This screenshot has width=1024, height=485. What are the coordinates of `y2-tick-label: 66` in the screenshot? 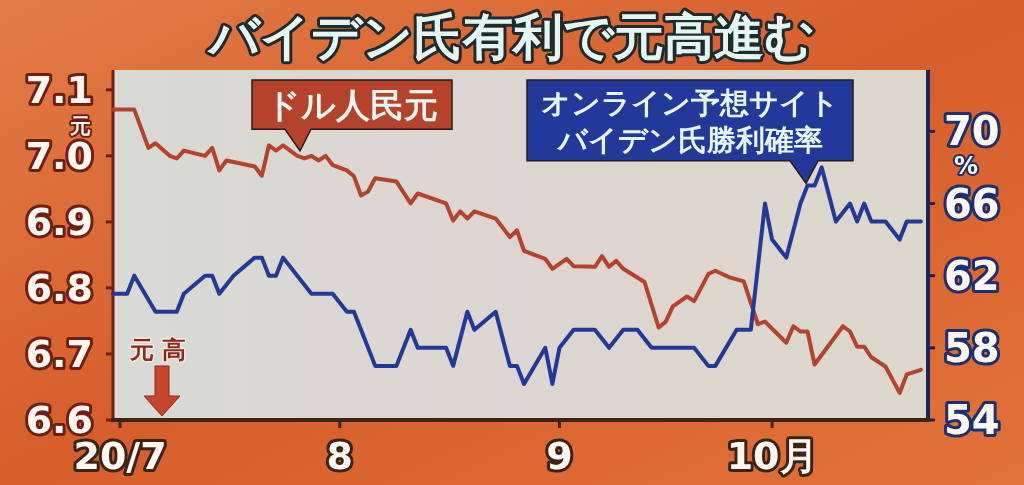 It's located at (972, 203).